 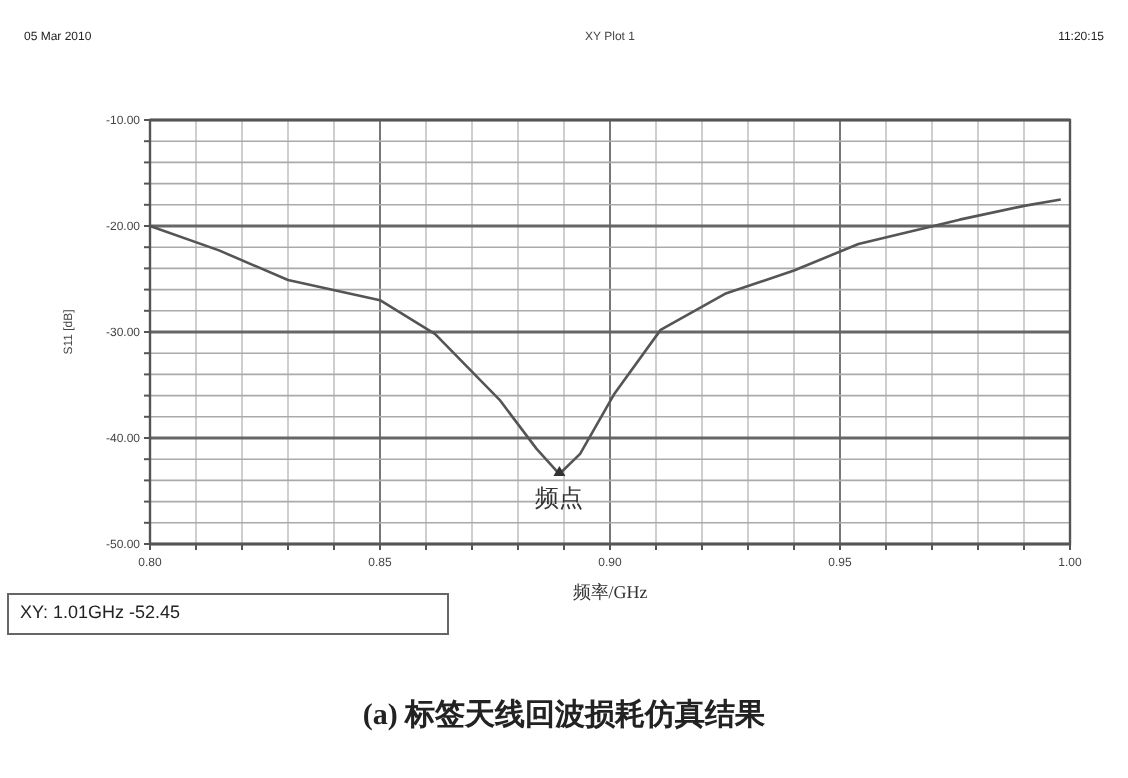 What do you see at coordinates (559, 498) in the screenshot?
I see `annotation: 频点` at bounding box center [559, 498].